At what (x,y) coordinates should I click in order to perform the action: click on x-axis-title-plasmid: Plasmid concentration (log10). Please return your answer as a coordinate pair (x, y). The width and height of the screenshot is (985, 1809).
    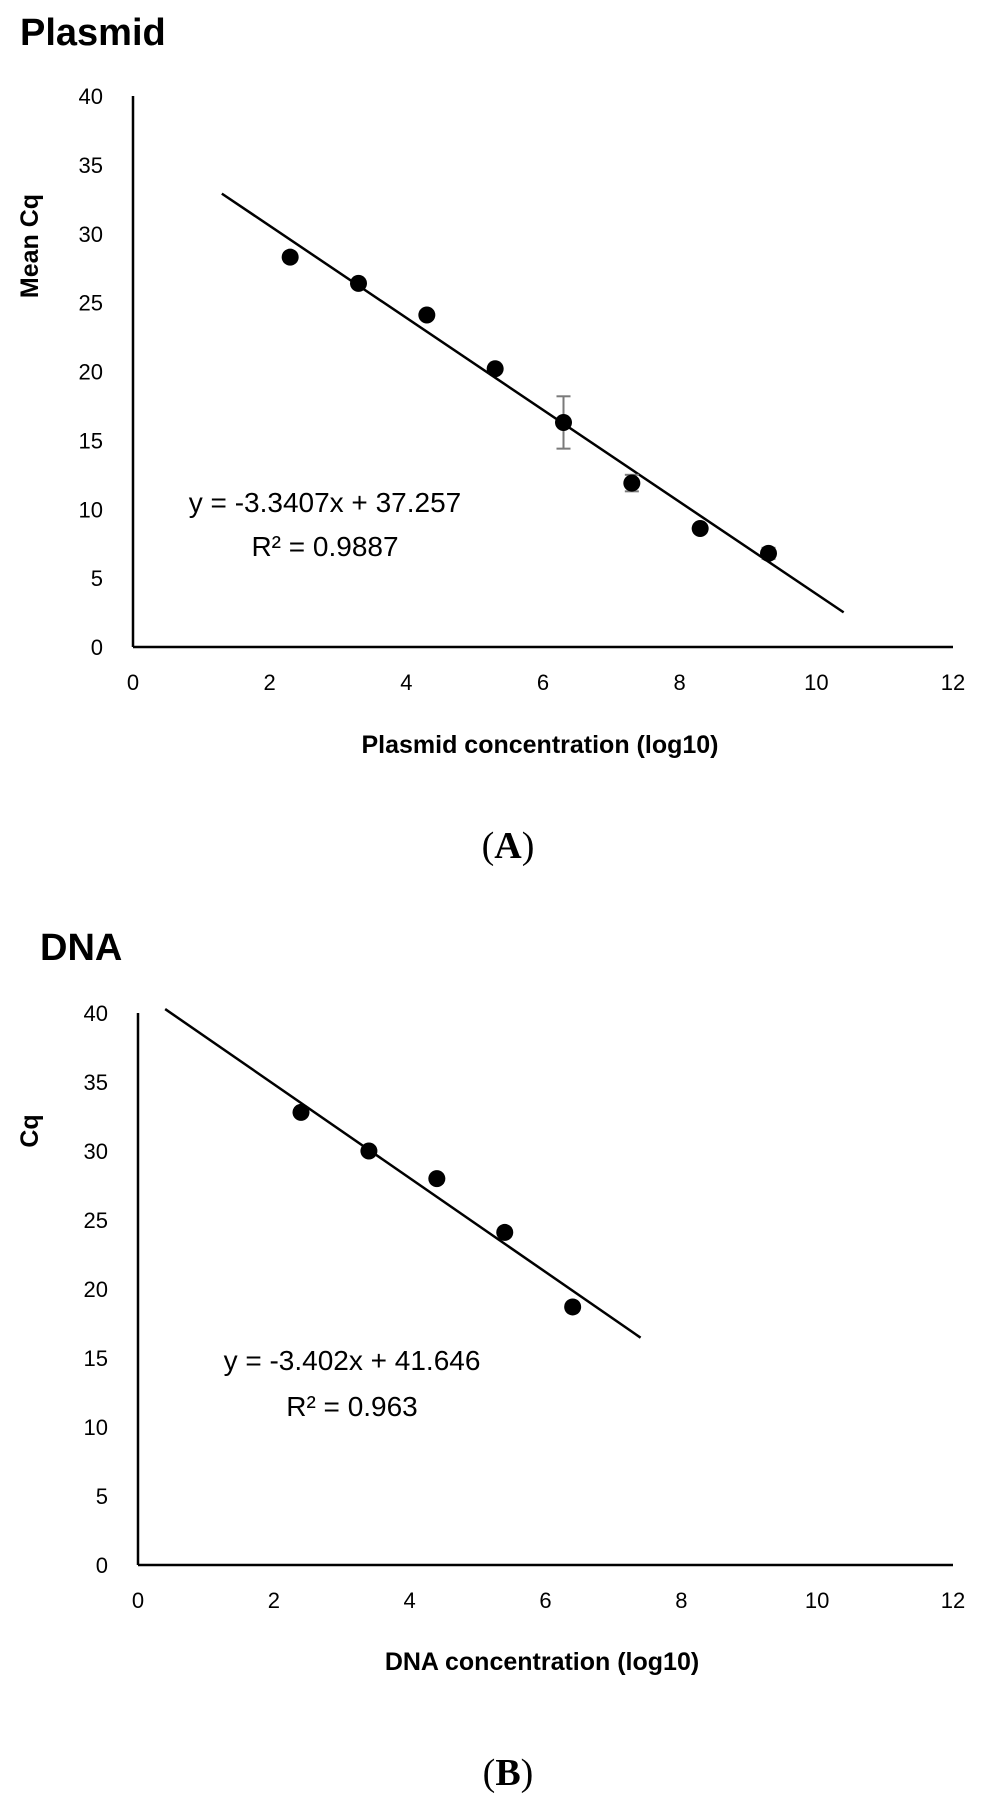
    Looking at the image, I should click on (539, 745).